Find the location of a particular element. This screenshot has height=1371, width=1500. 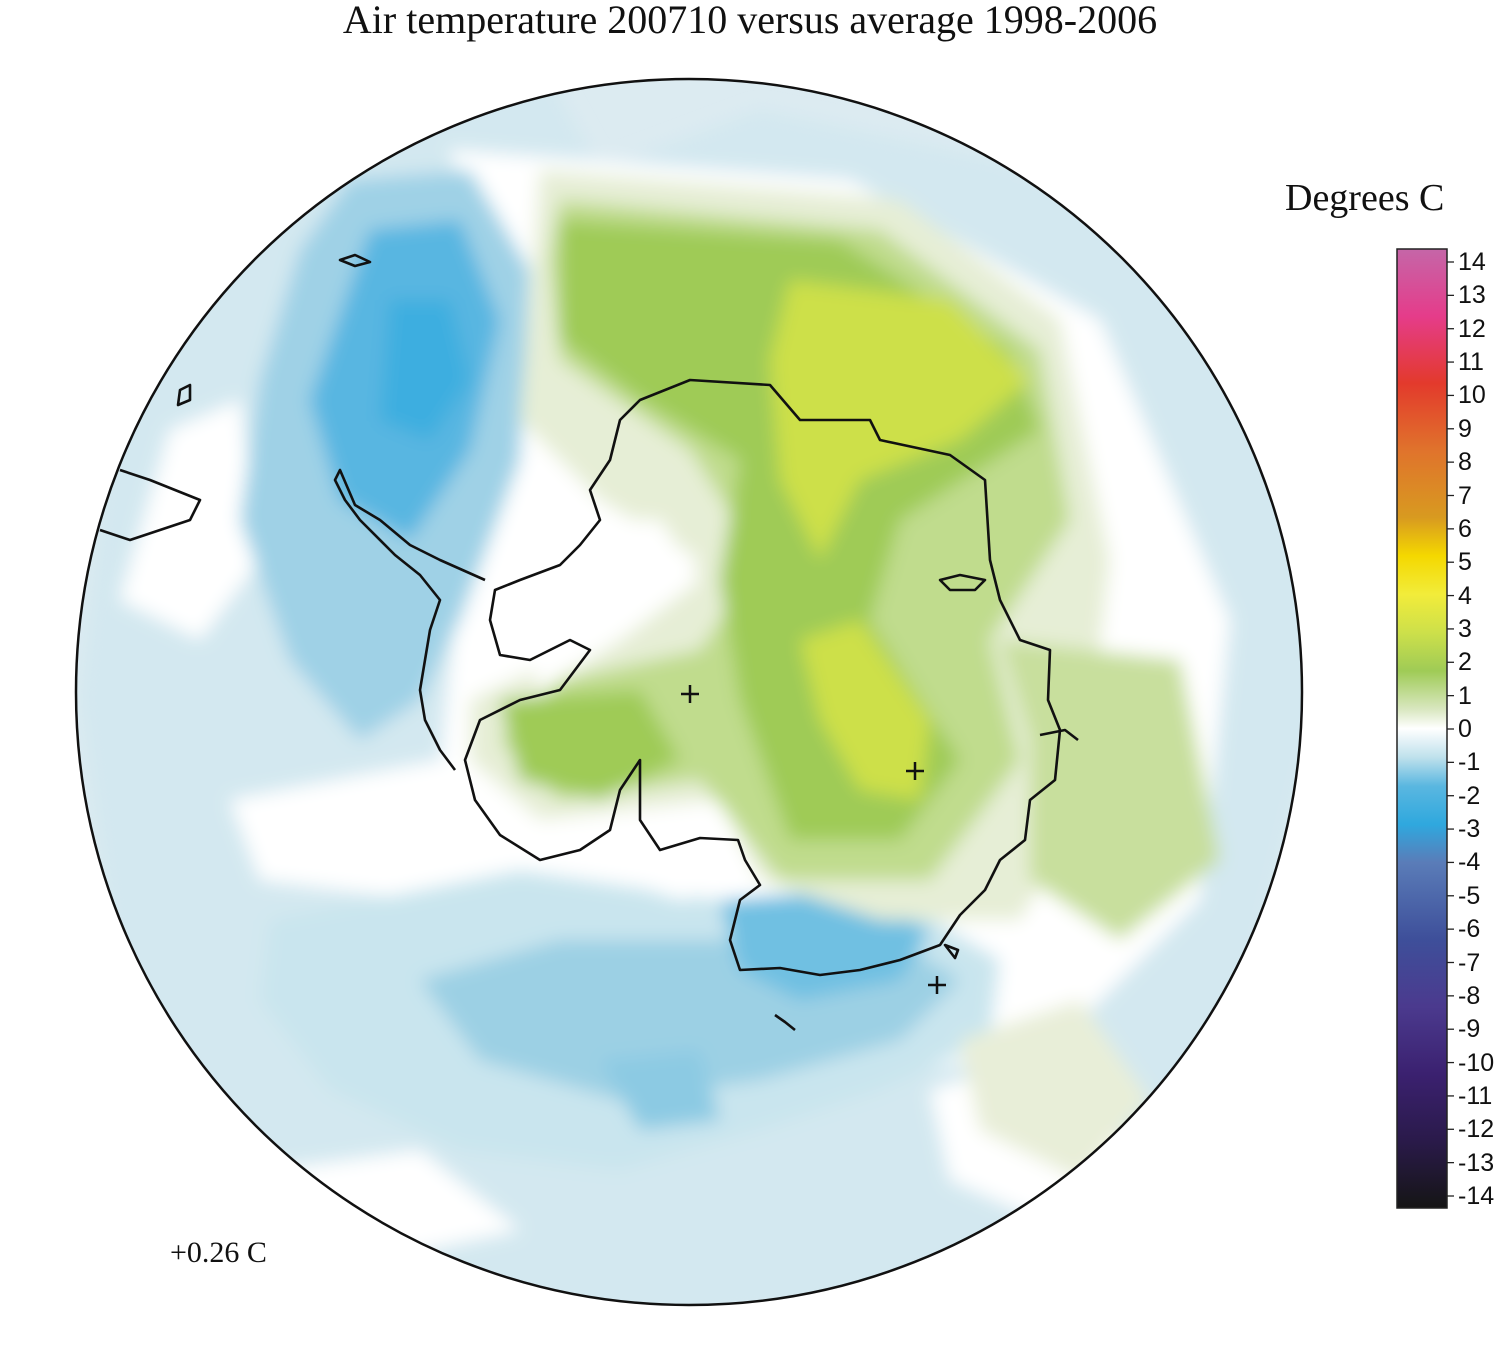

colorbar-gradient is located at coordinates (1422, 728).